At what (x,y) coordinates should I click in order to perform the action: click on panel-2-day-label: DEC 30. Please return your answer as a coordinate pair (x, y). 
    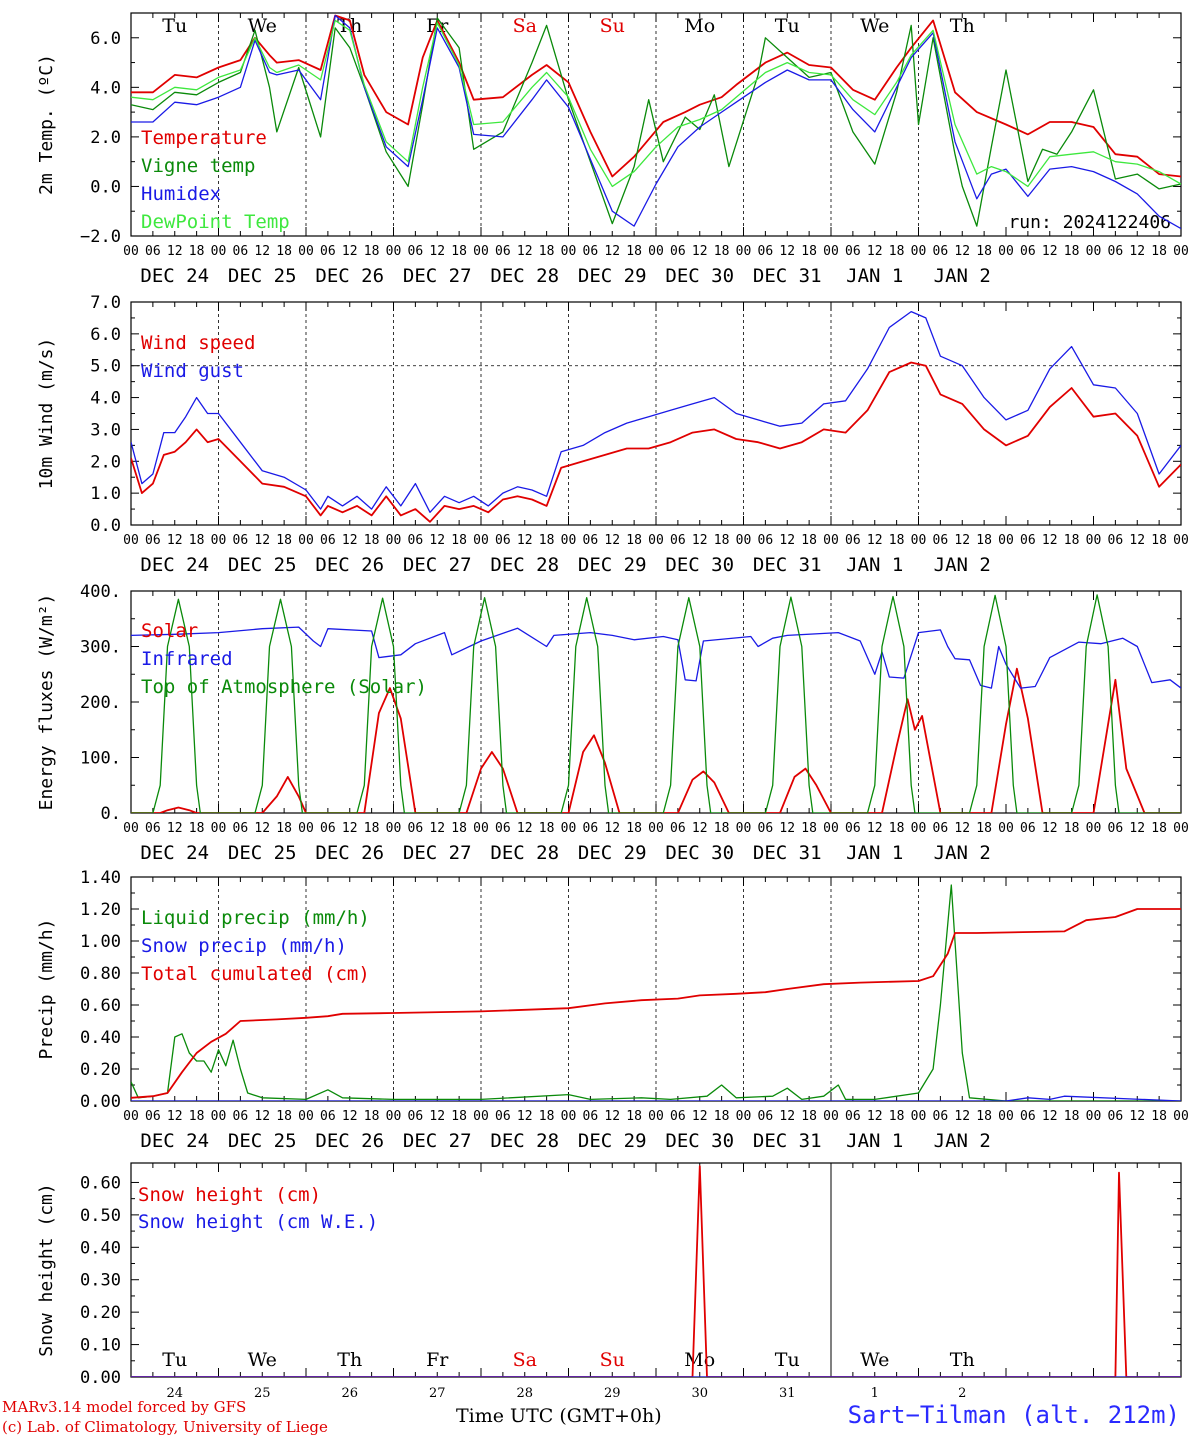
    Looking at the image, I should click on (699, 853).